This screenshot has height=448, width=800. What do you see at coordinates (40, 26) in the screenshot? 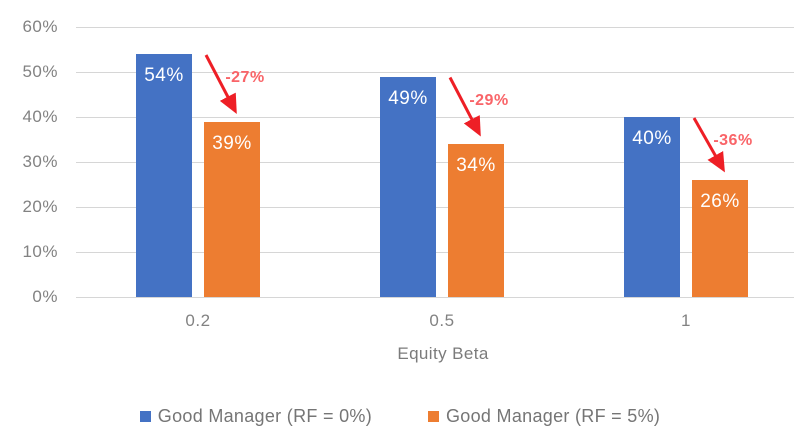
I see `y-axis-tick-label: 60%` at bounding box center [40, 26].